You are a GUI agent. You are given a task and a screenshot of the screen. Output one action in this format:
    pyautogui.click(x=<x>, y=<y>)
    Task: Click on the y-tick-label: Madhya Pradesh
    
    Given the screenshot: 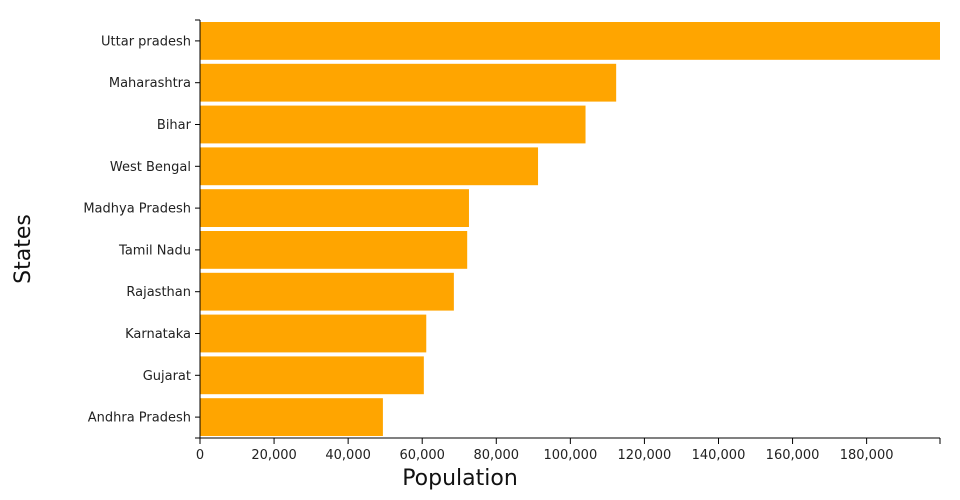 What is the action you would take?
    pyautogui.click(x=137, y=209)
    